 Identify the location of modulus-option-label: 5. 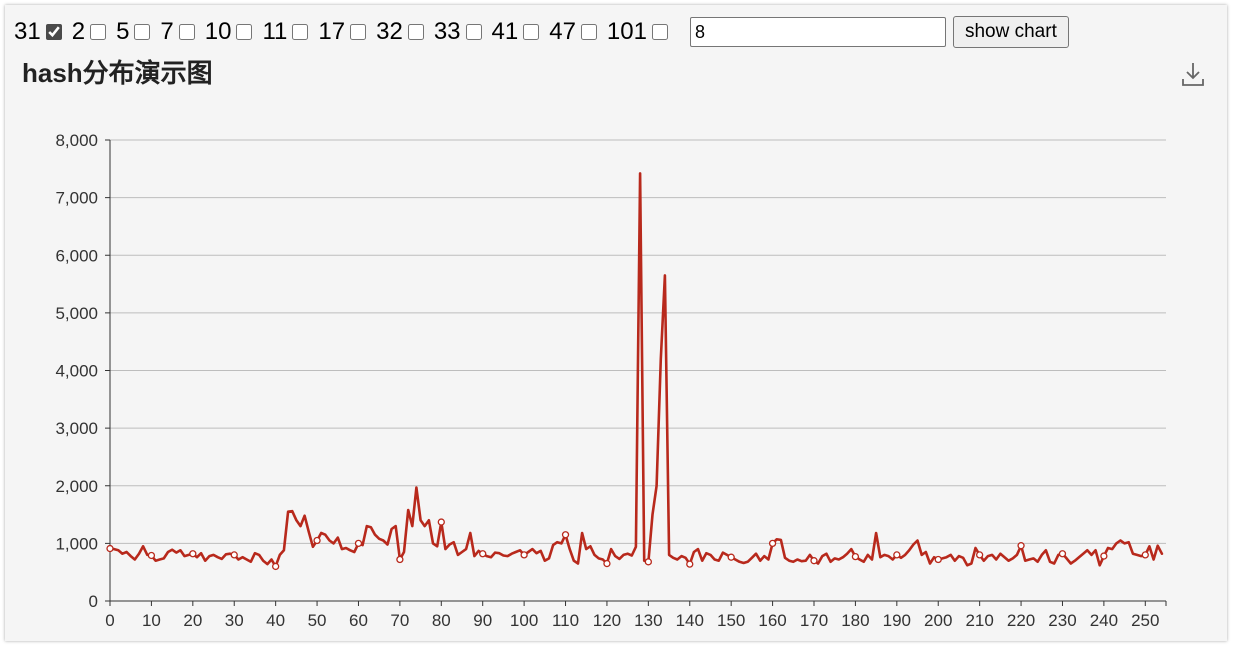
(123, 31).